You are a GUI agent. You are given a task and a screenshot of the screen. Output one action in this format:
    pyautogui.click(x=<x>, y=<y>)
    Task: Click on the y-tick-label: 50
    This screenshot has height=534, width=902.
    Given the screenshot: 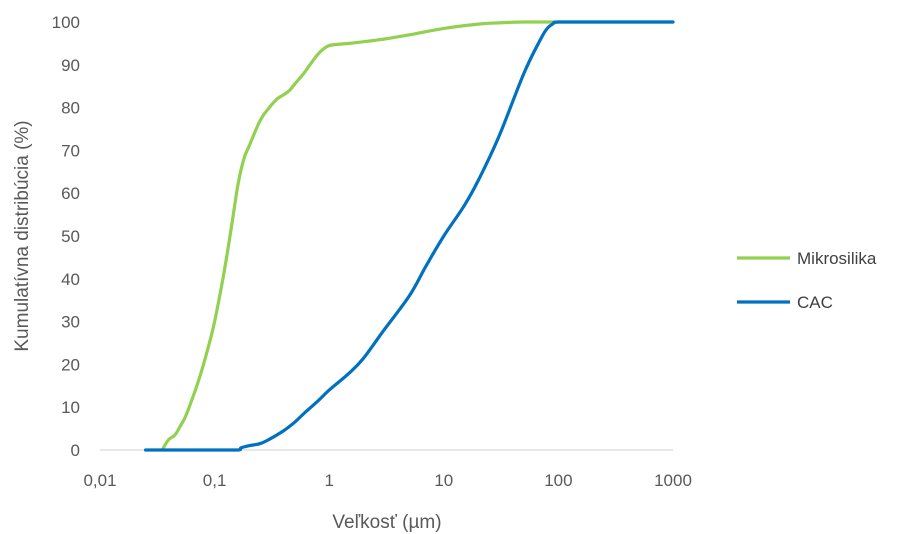 What is the action you would take?
    pyautogui.click(x=70, y=236)
    